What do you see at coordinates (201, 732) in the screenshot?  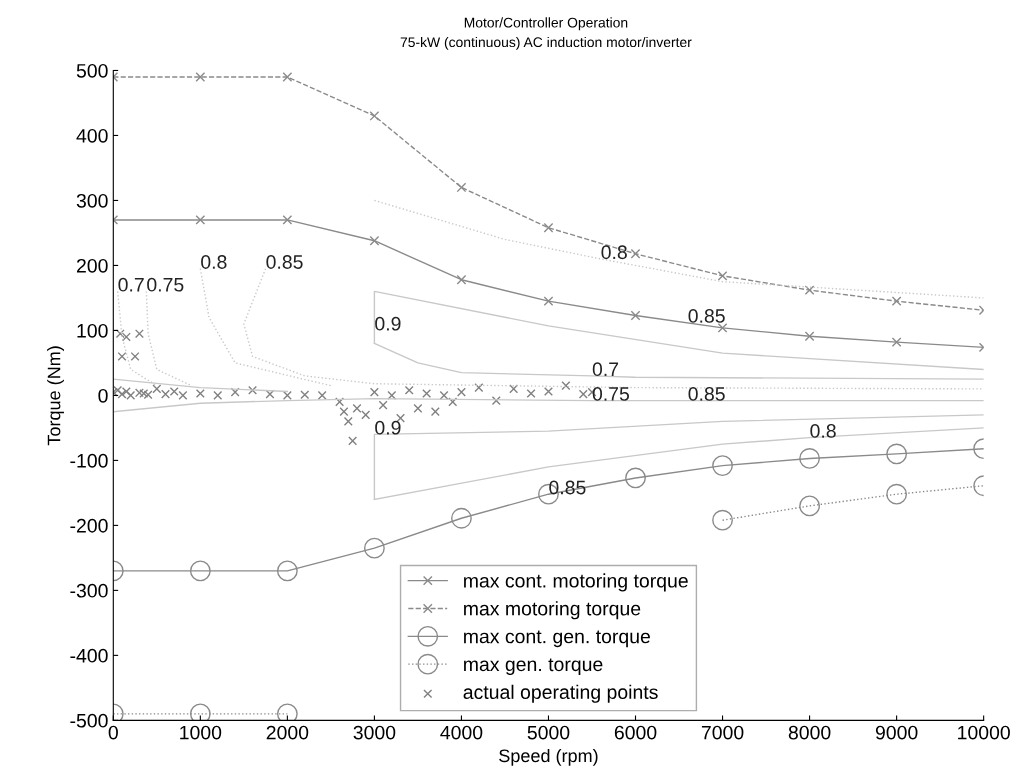 I see `x-tick-label: 1000` at bounding box center [201, 732].